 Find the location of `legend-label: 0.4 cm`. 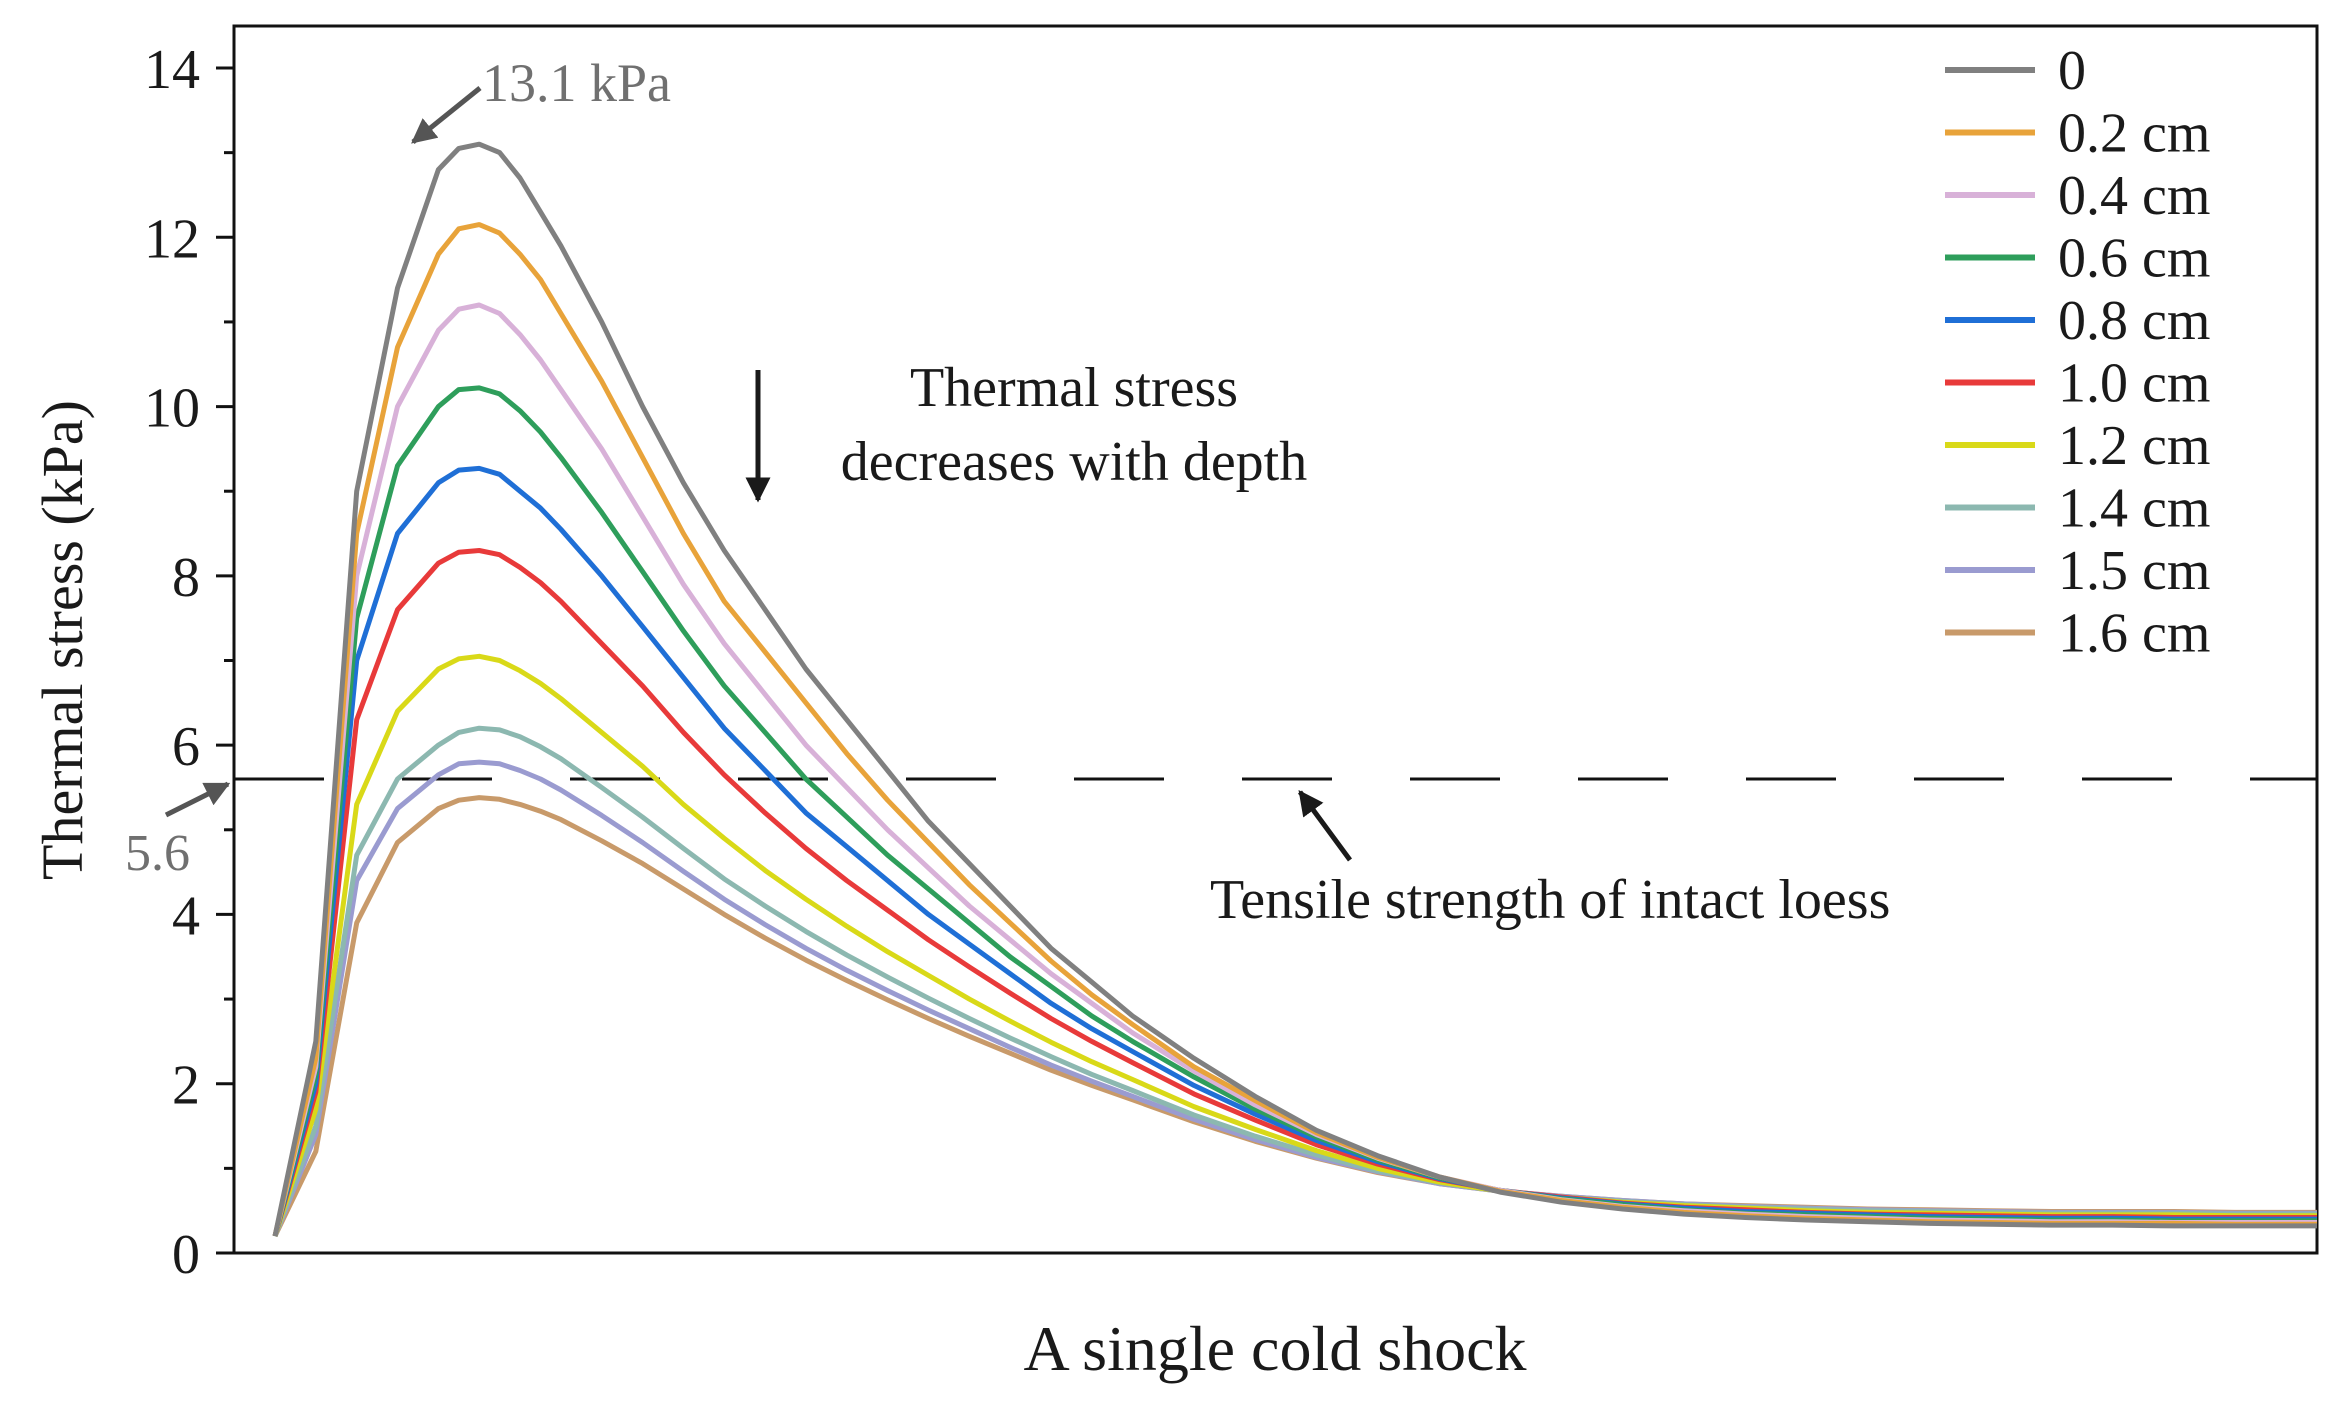

legend-label: 0.4 cm is located at coordinates (2134, 196).